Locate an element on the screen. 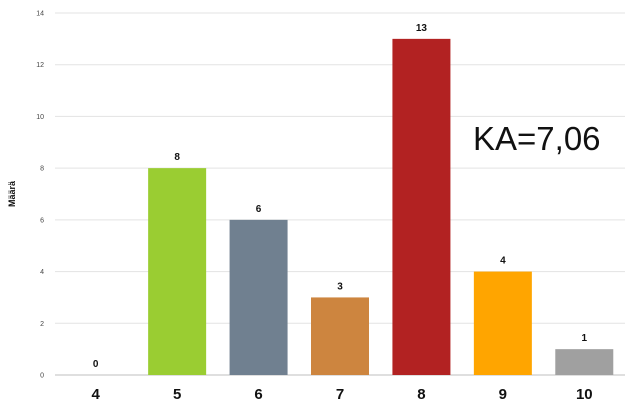 The width and height of the screenshot is (627, 408). x-tick-label-7: 7 is located at coordinates (340, 394).